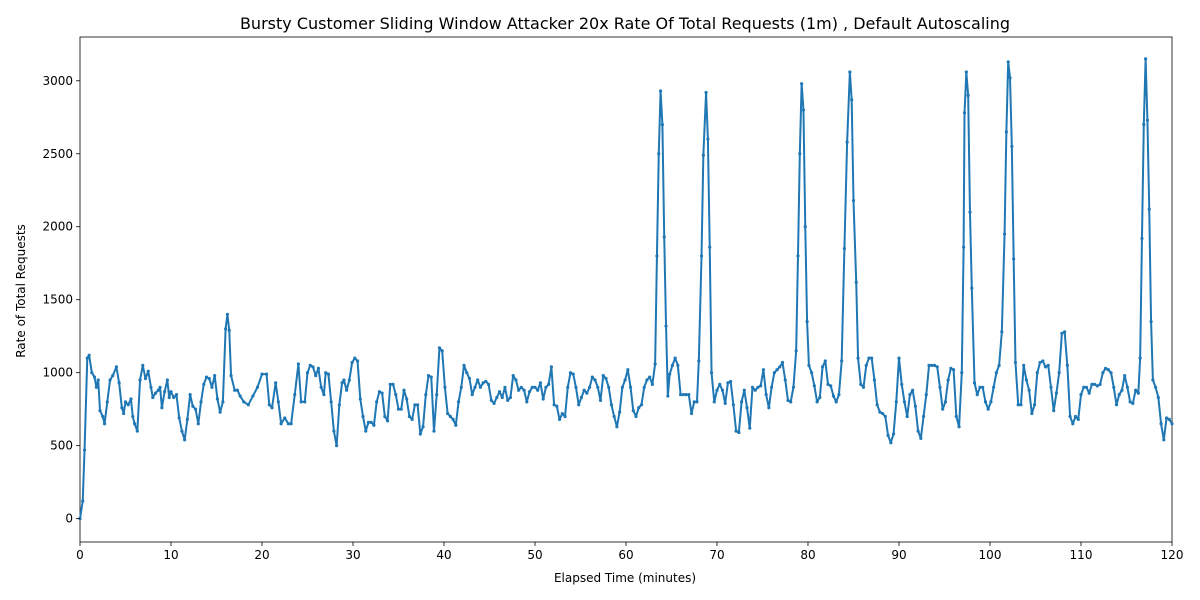  What do you see at coordinates (443, 555) in the screenshot?
I see `x-tick-label: 40` at bounding box center [443, 555].